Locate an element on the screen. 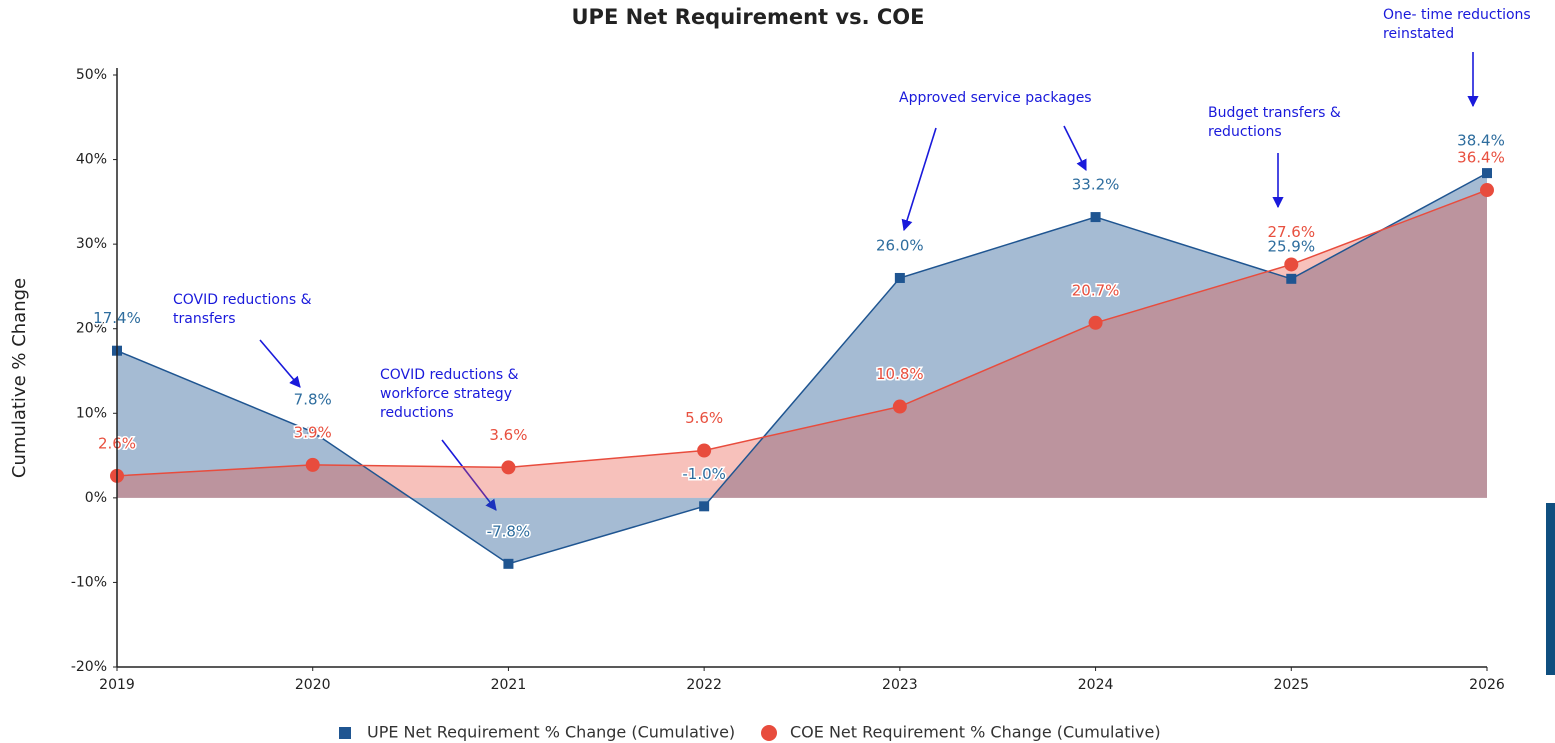 This screenshot has width=1555, height=743. annotation: Budget transfers & is located at coordinates (1274, 113).